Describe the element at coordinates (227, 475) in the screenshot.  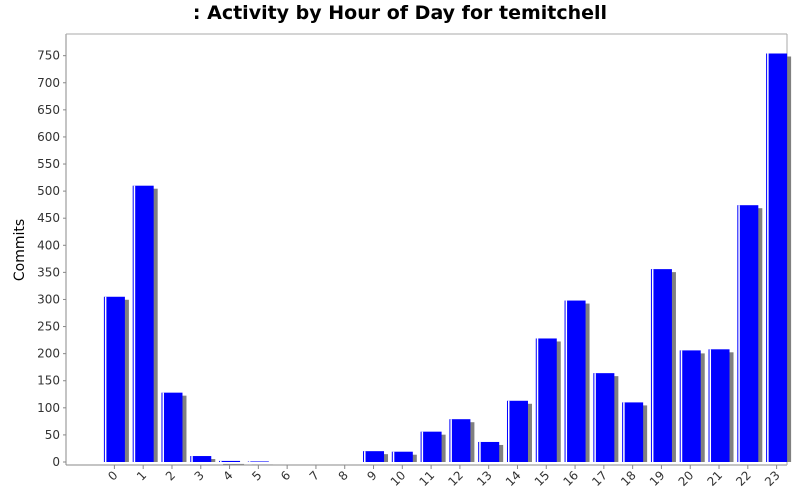
I see `x-tick-label: 4` at that location.